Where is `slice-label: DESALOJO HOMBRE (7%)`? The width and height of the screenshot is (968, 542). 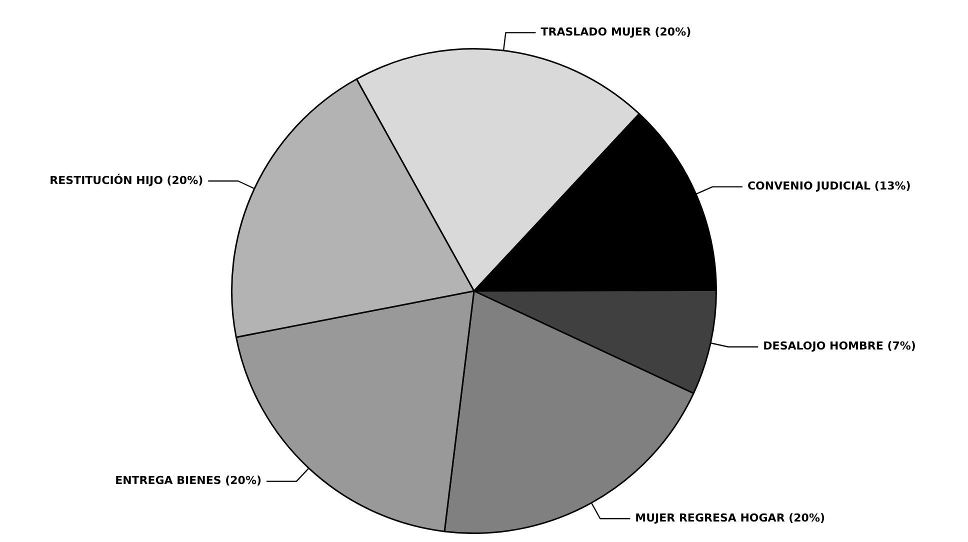 slice-label: DESALOJO HOMBRE (7%) is located at coordinates (839, 346).